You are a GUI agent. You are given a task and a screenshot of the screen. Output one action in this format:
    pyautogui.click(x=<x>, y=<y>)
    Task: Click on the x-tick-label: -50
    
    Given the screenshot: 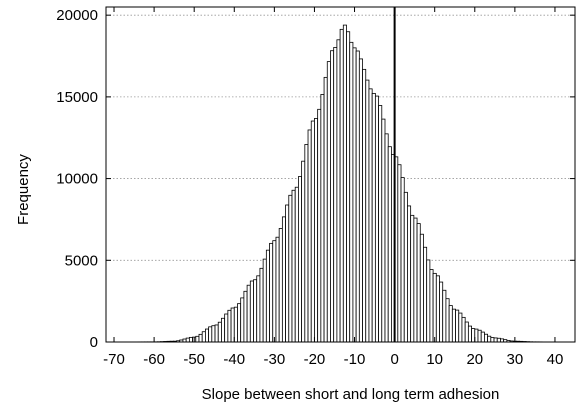 What is the action you would take?
    pyautogui.click(x=194, y=359)
    